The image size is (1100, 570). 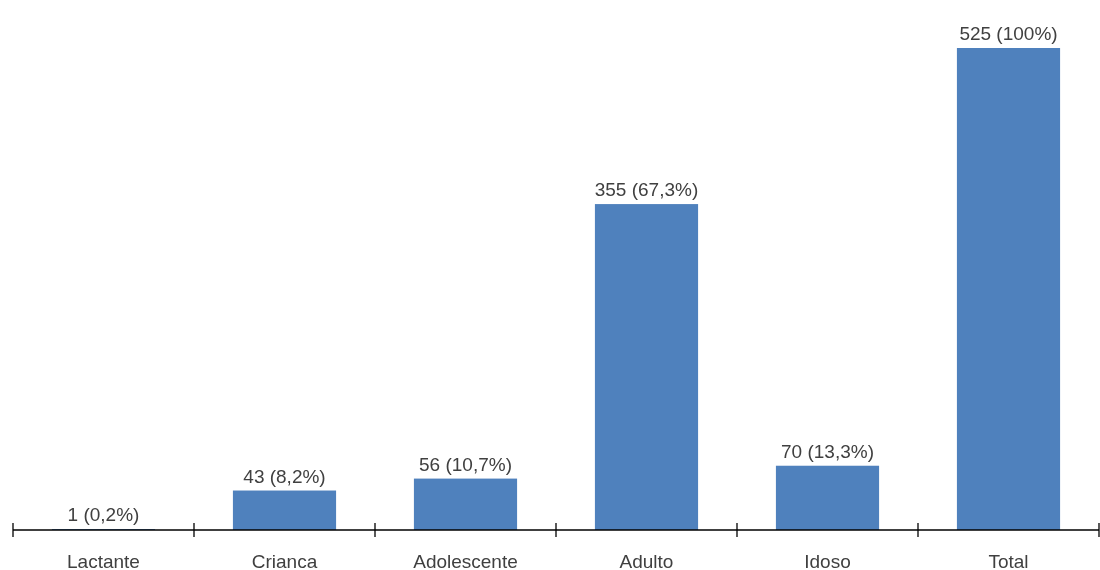 I want to click on data-label: 1 (0,2%), so click(x=103, y=515).